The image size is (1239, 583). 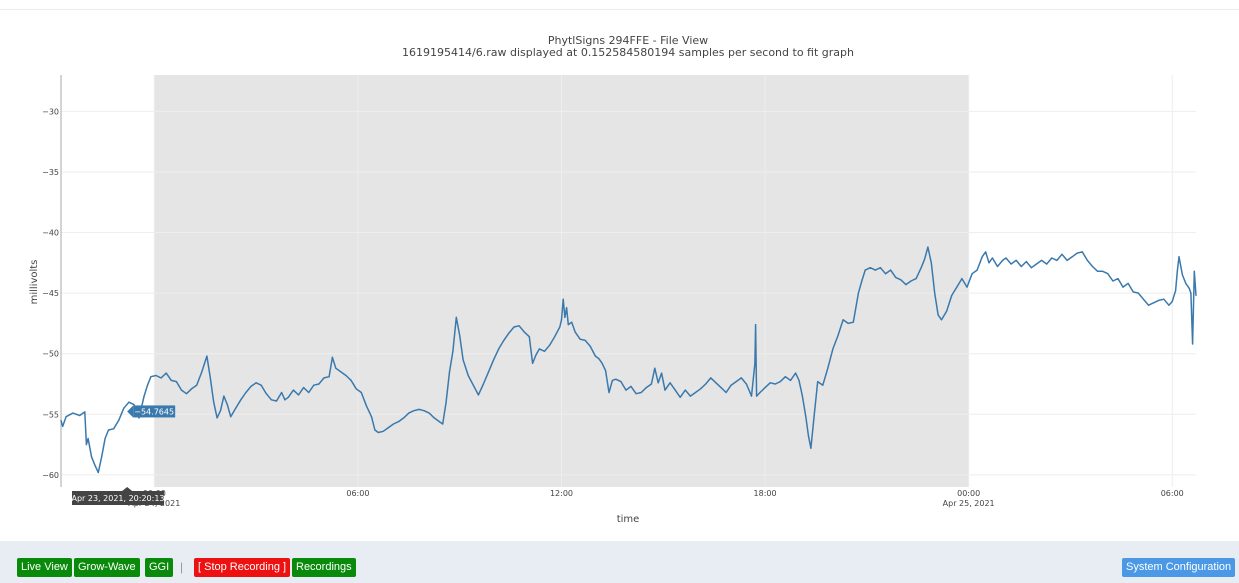 What do you see at coordinates (130, 411) in the screenshot?
I see `hover-value-pointer` at bounding box center [130, 411].